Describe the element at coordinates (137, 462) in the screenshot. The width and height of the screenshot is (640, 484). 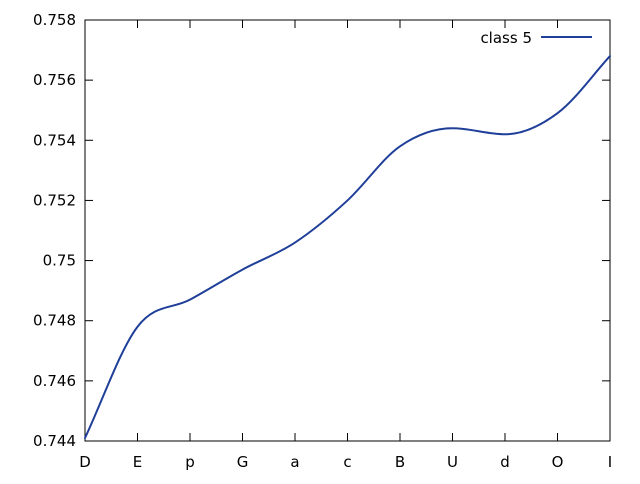
I see `x-tick-label: E` at that location.